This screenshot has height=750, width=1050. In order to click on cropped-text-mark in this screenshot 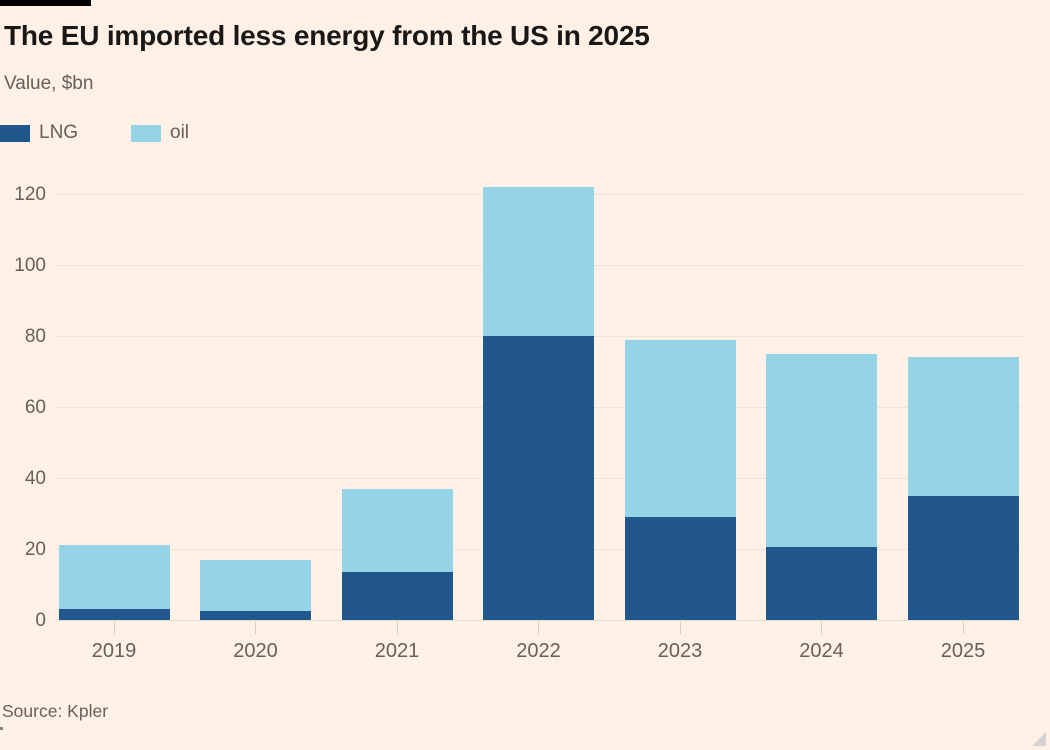, I will do `click(1, 728)`.